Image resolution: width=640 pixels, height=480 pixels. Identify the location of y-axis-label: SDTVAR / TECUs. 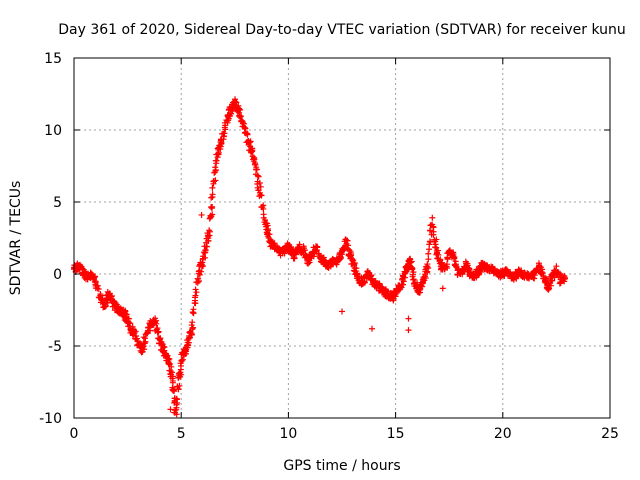
(16, 238).